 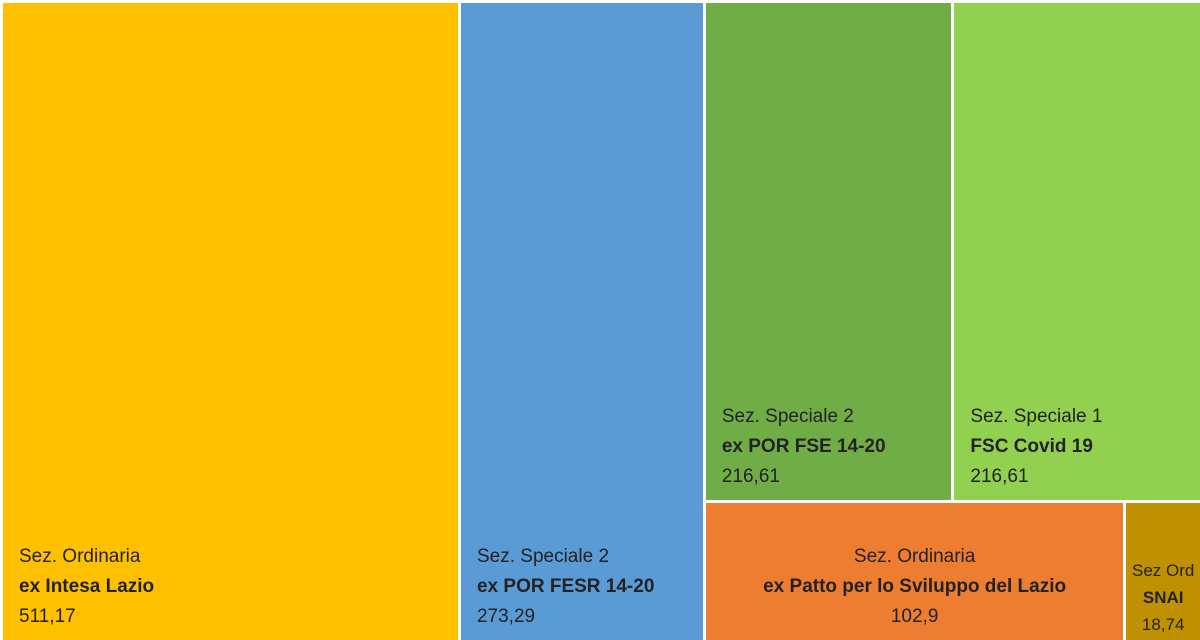 I want to click on tile-label: Sez. Speciale 1 FSC Covid 19 216,61, so click(x=1081, y=447).